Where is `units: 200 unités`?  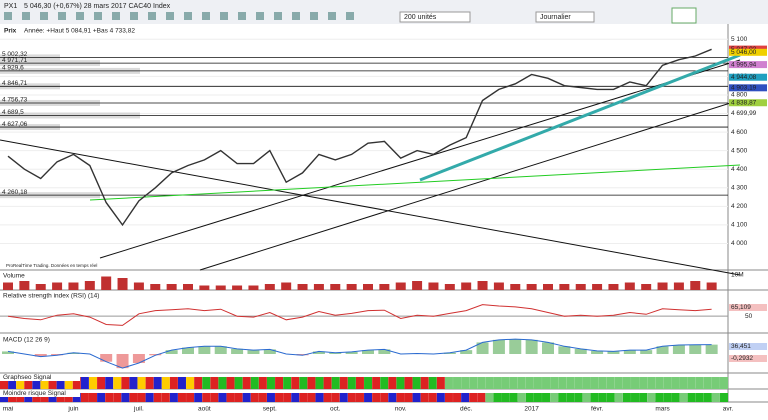 units: 200 unités is located at coordinates (420, 17).